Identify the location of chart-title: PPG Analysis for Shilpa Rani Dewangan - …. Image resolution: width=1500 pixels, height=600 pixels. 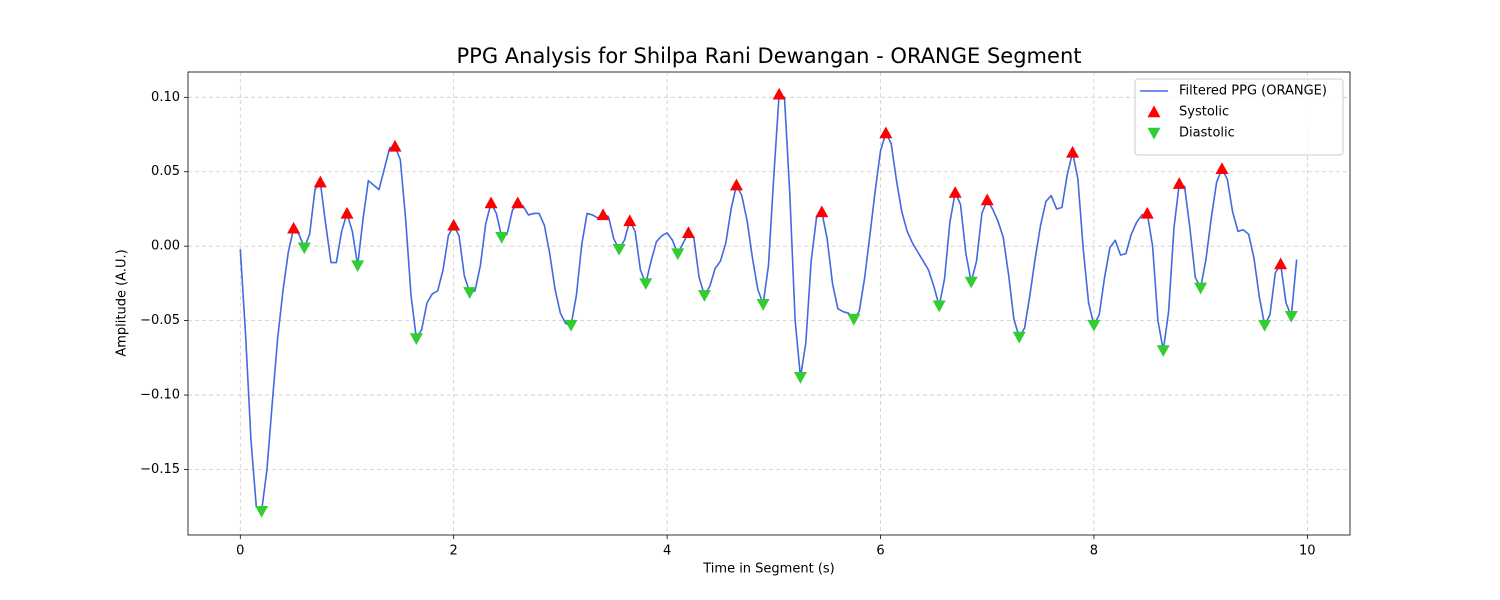
(769, 56).